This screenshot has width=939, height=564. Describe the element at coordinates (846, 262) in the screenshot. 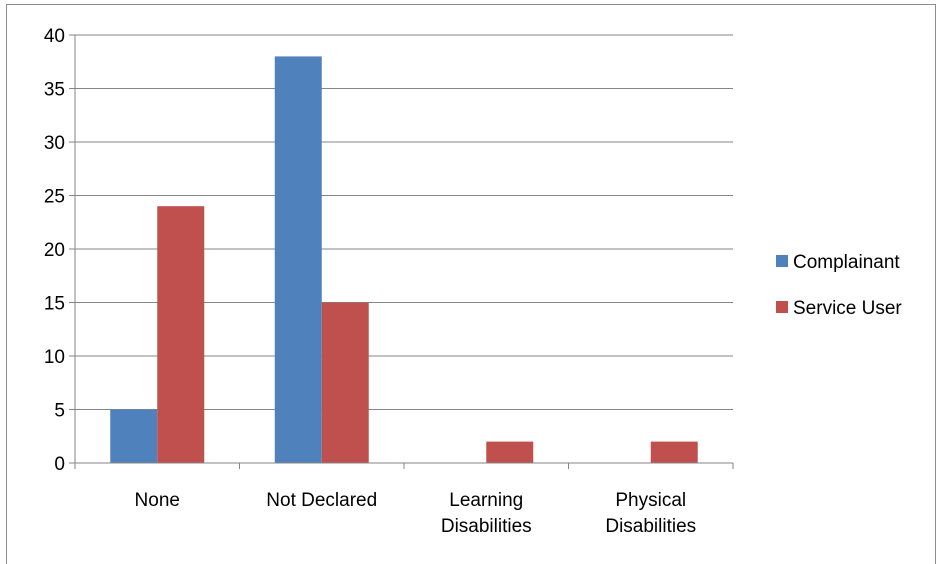

I see `legend-label: Complainant` at that location.